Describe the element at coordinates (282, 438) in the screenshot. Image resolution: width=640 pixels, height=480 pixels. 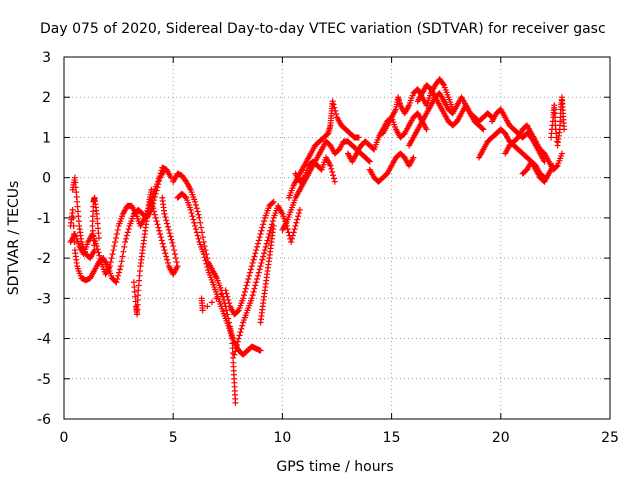
I see `x-tick-label: 10` at that location.